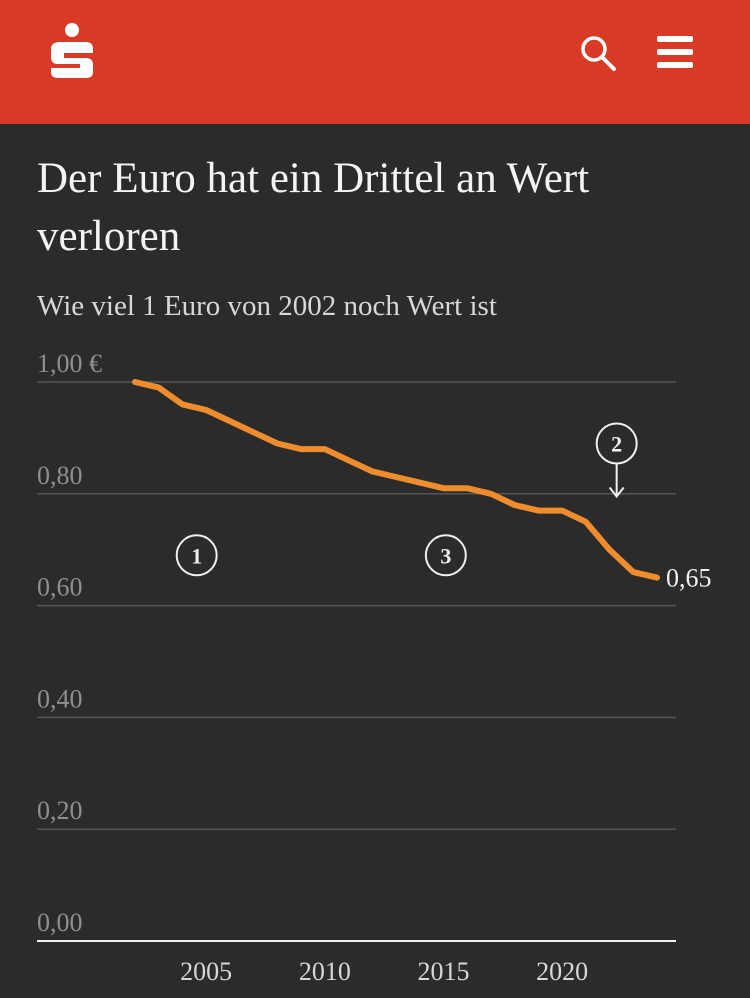 This screenshot has height=998, width=750. What do you see at coordinates (72, 50) in the screenshot?
I see `sparkasse-s-logo` at bounding box center [72, 50].